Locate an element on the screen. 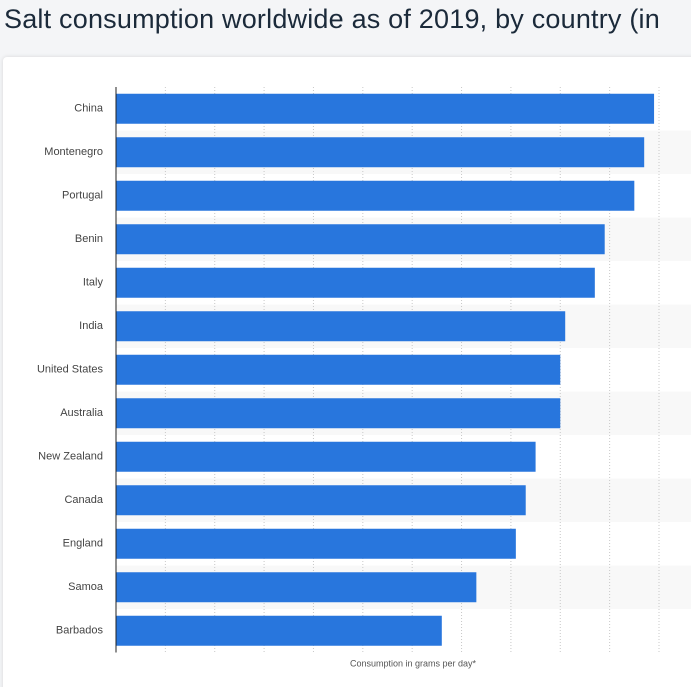  y-tick-label: India is located at coordinates (91, 326).